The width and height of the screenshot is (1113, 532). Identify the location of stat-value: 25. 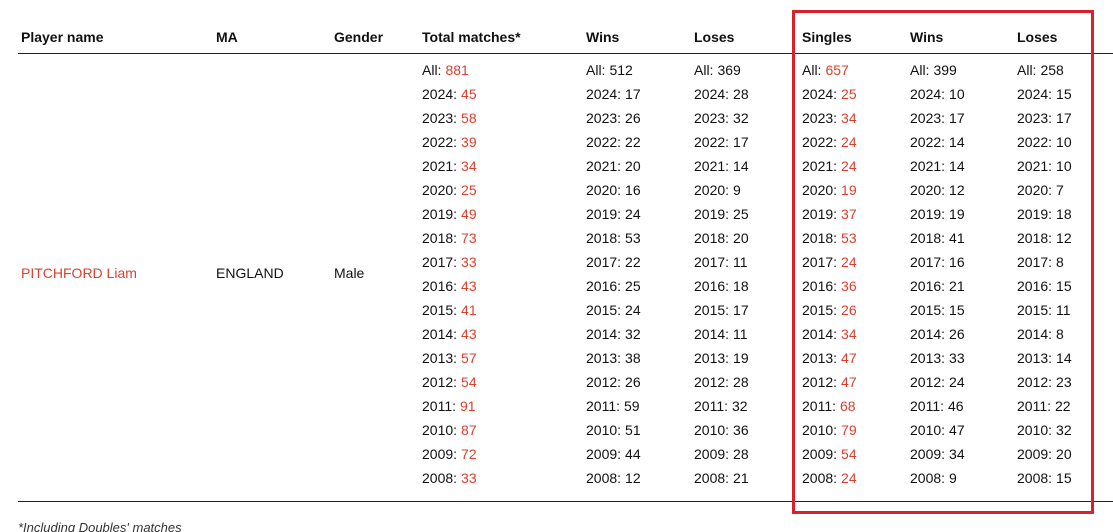
(849, 94).